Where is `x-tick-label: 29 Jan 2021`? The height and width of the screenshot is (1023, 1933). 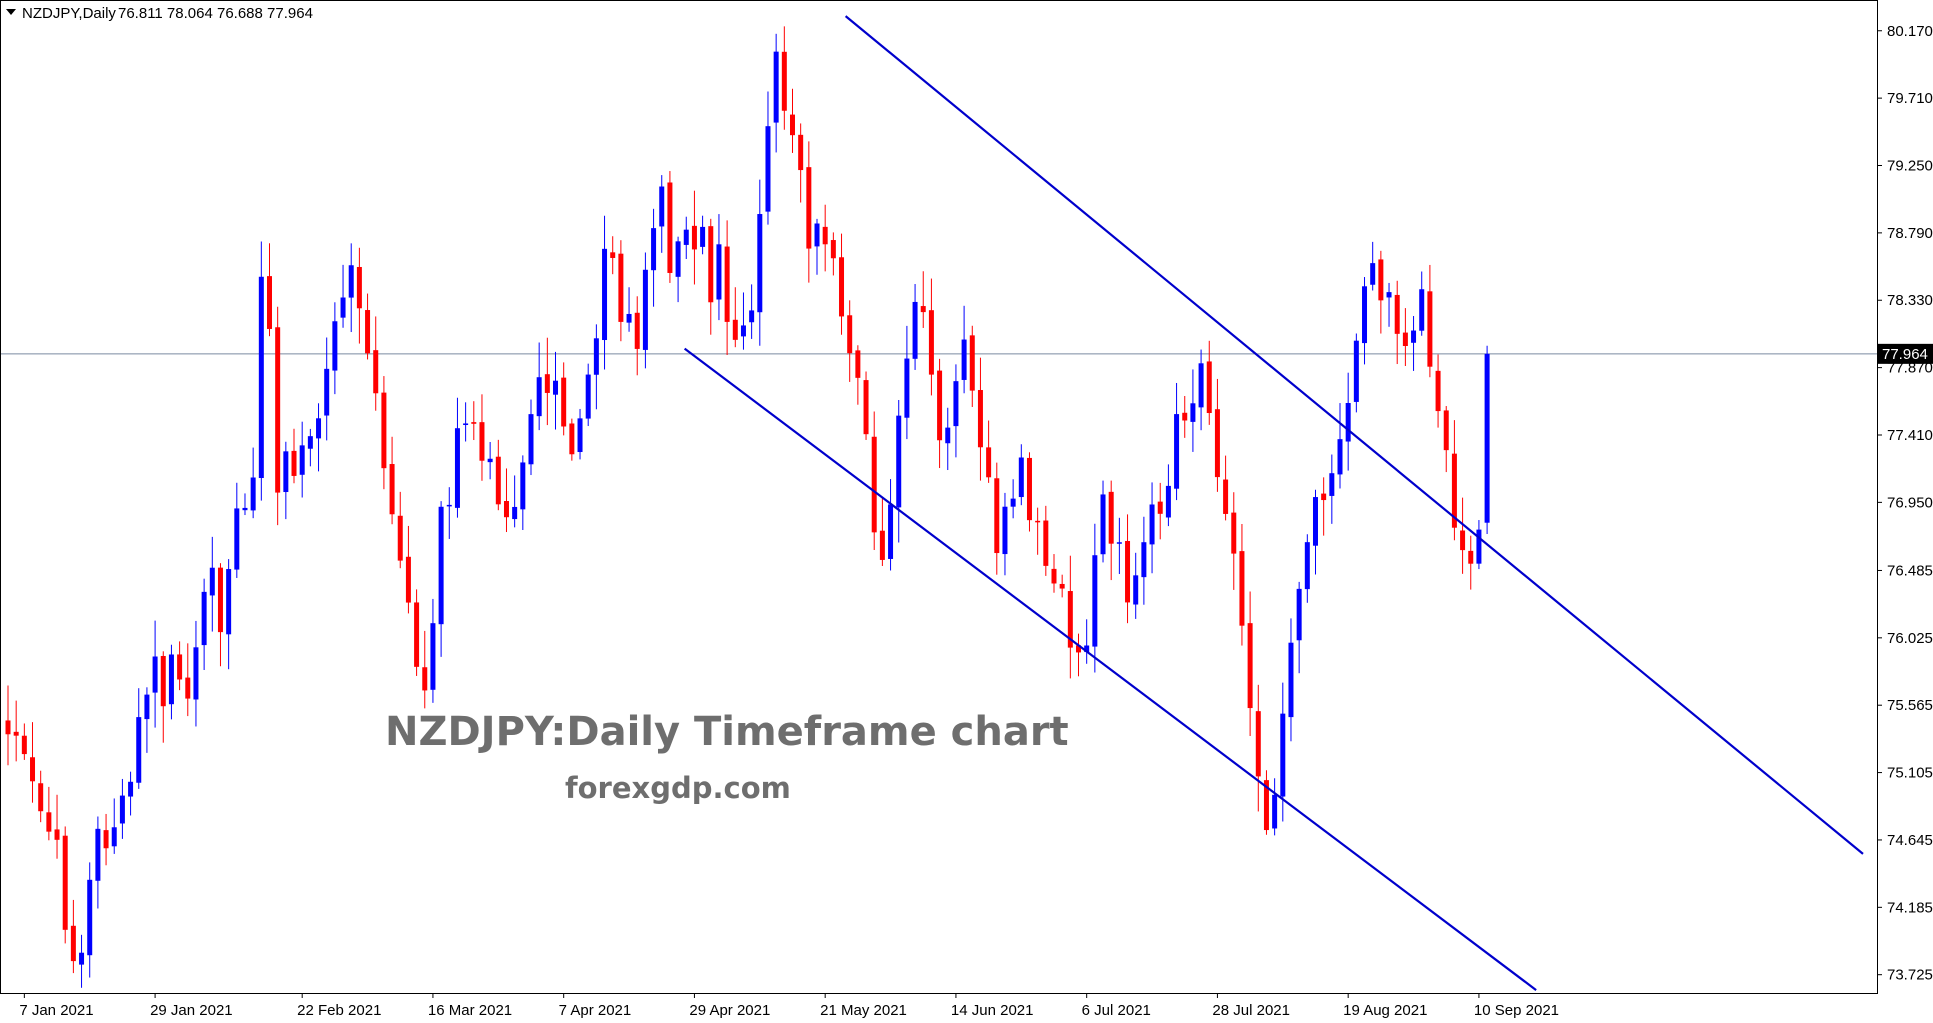
x-tick-label: 29 Jan 2021 is located at coordinates (191, 1010).